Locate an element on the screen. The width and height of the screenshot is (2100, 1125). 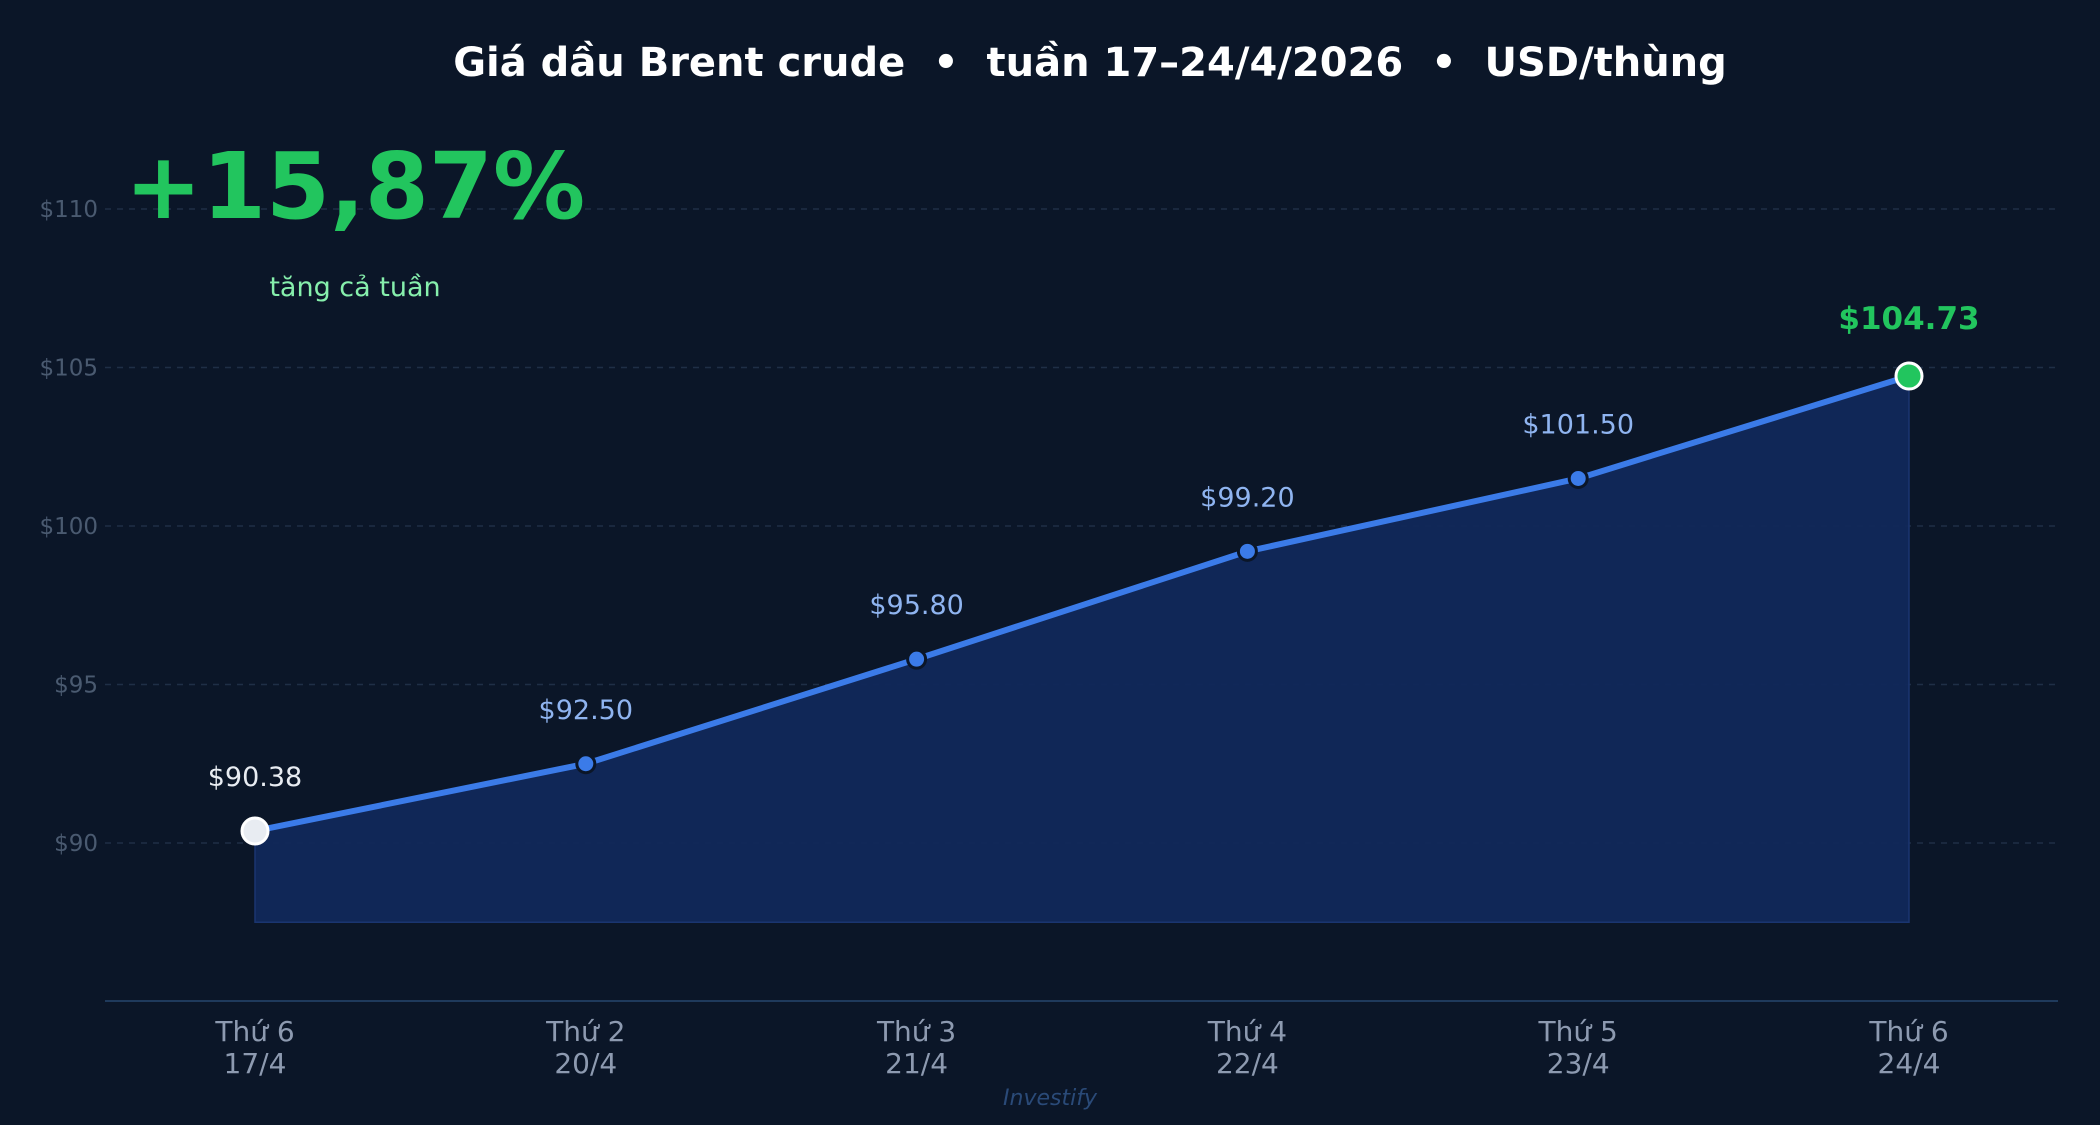
x-tick-date: 23/4 is located at coordinates (1578, 1063).